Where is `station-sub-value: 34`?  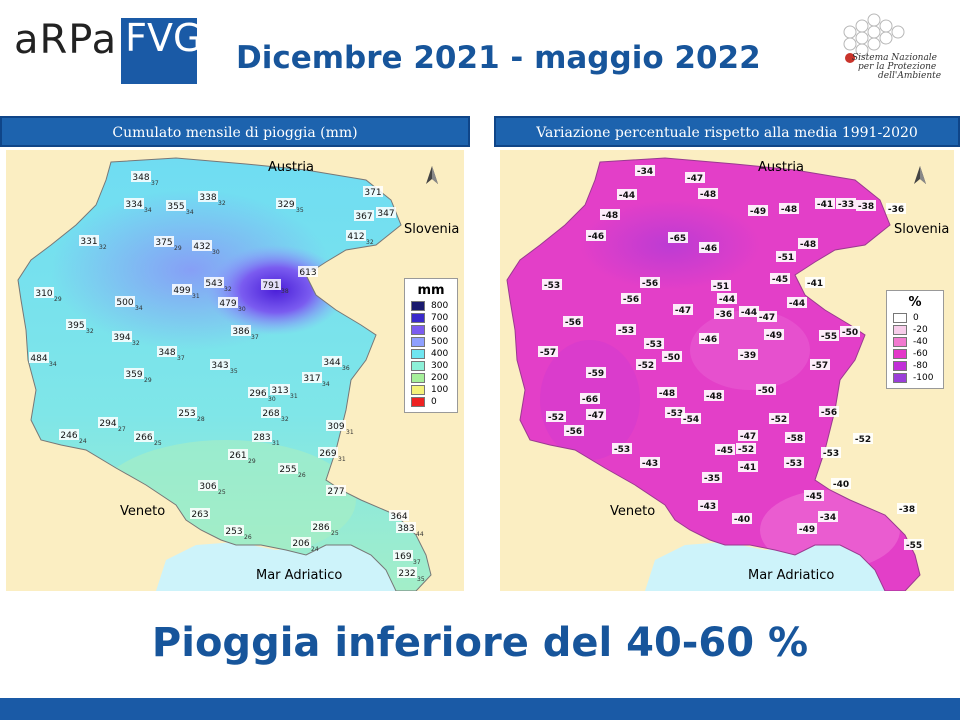 station-sub-value: 34 is located at coordinates (326, 384).